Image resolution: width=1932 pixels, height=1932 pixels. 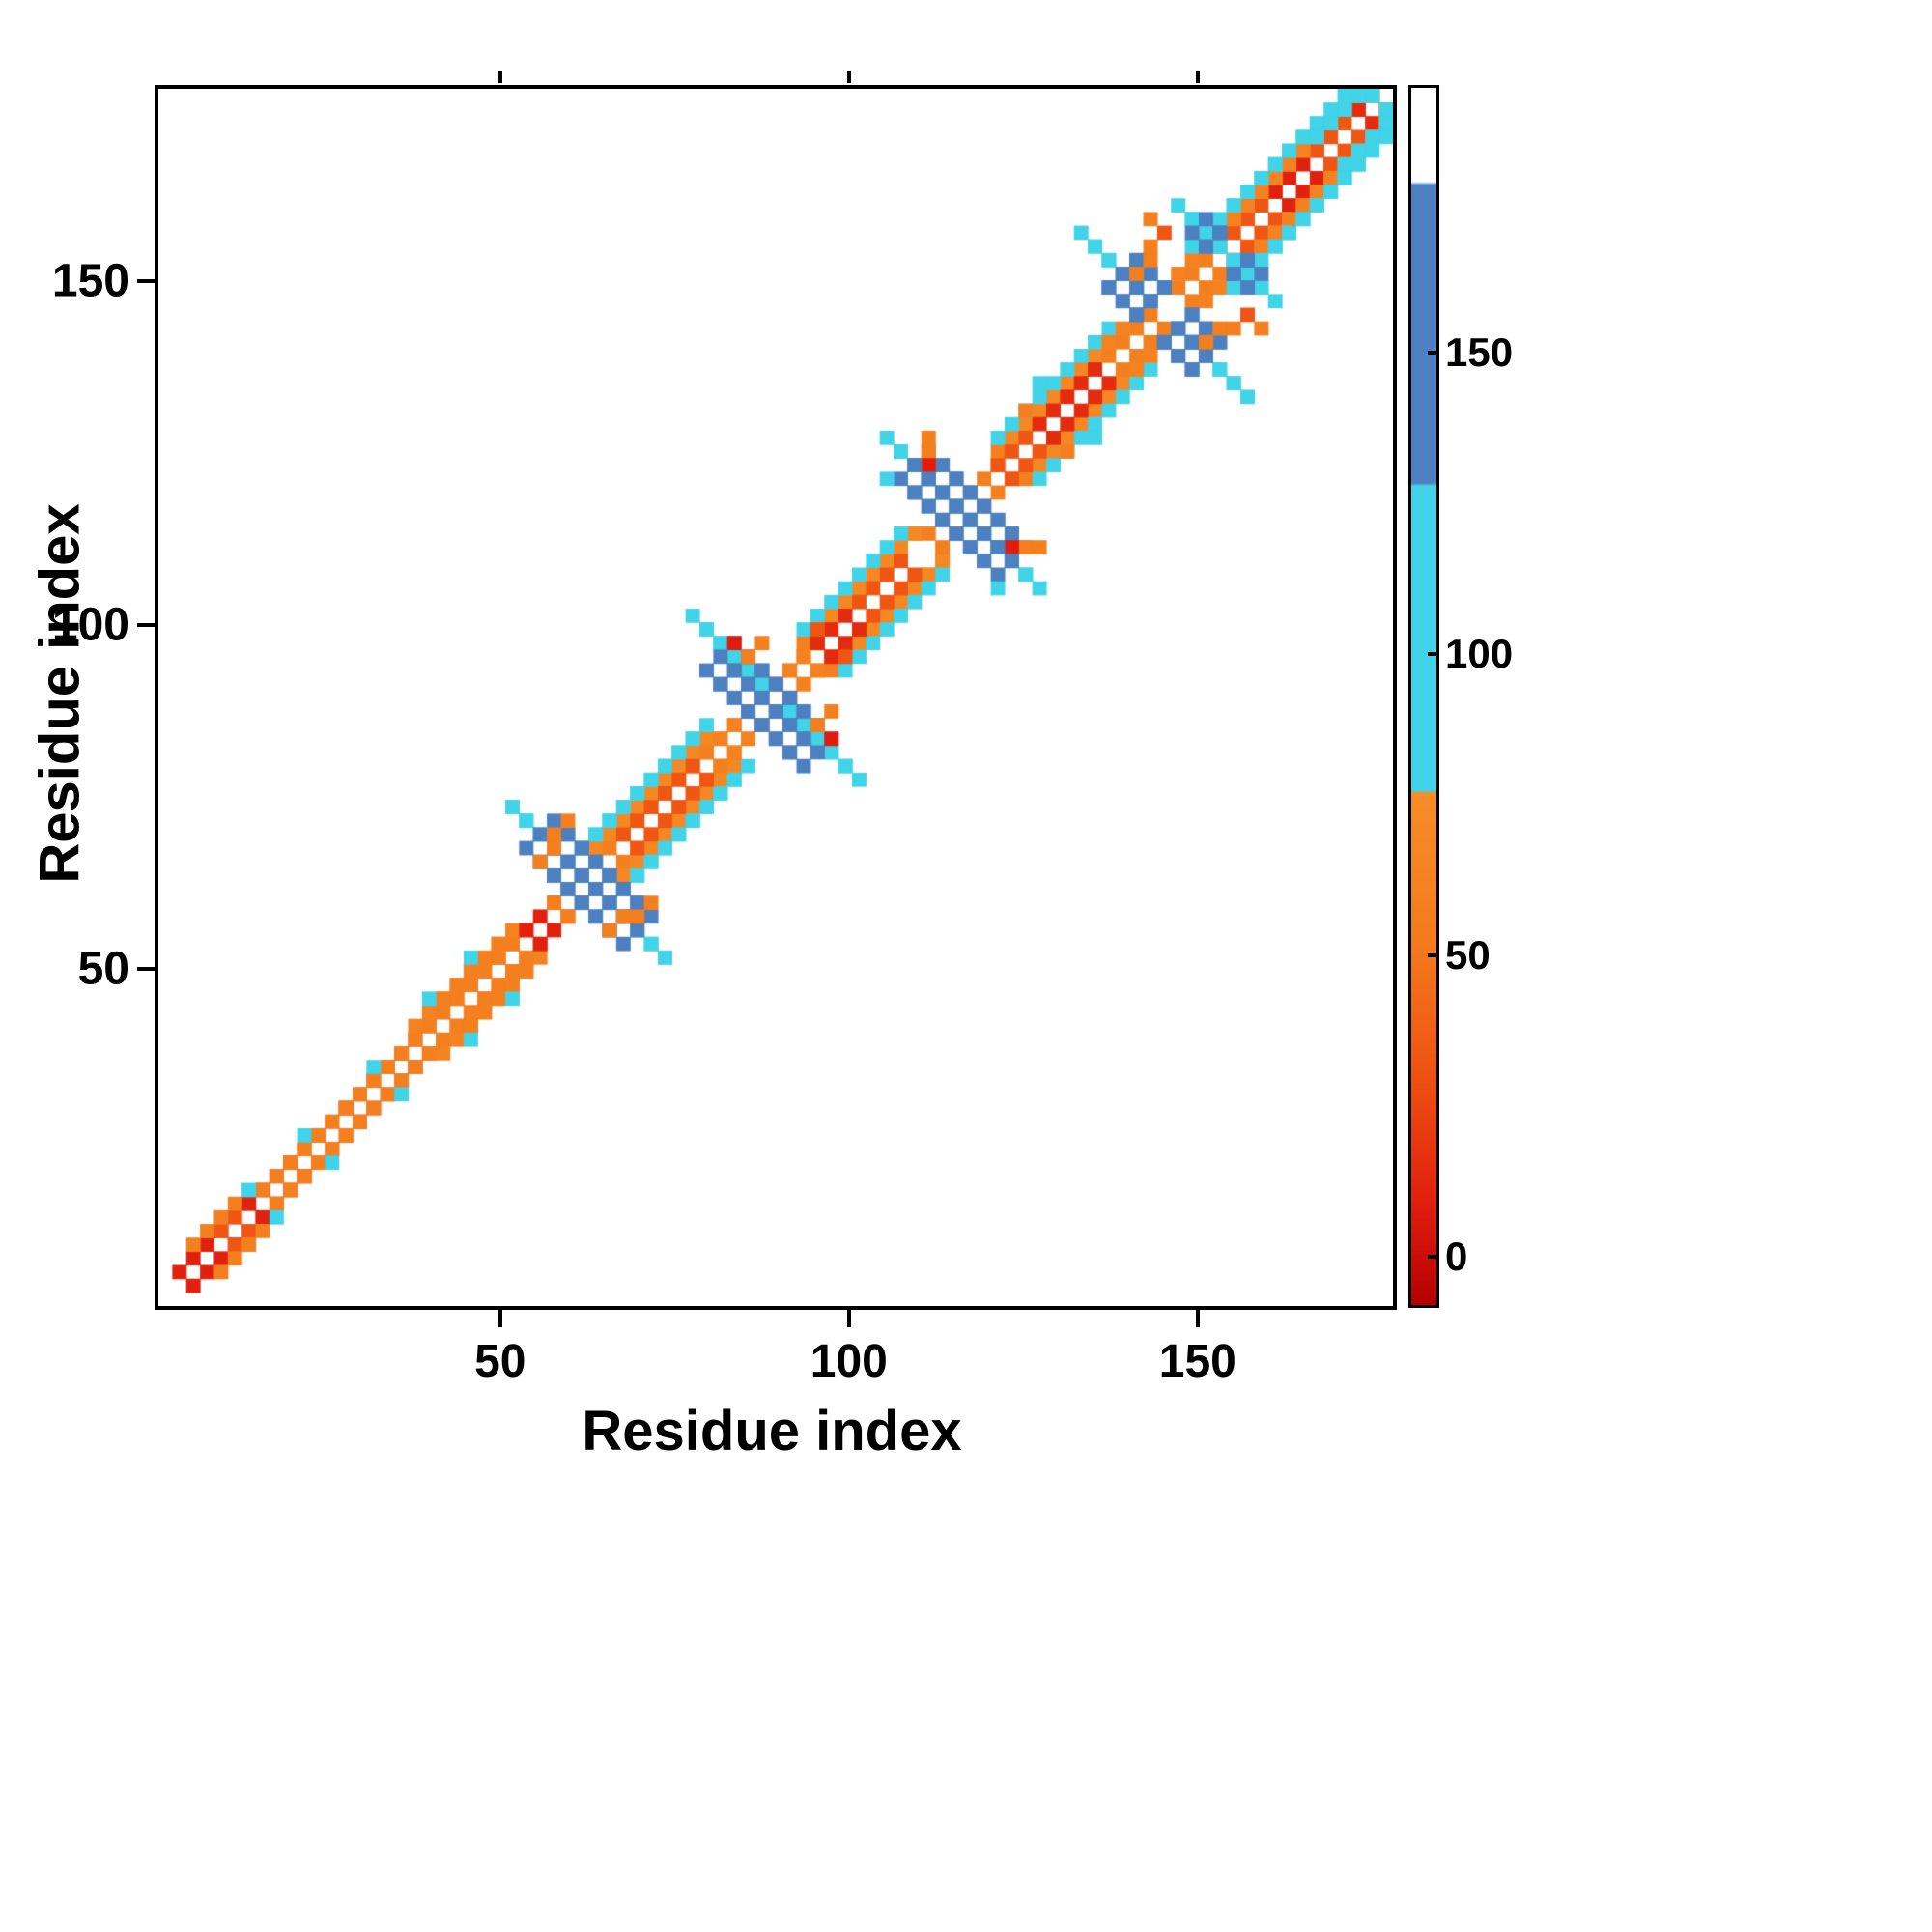 What do you see at coordinates (1479, 654) in the screenshot?
I see `colorbar-tick-label: 100` at bounding box center [1479, 654].